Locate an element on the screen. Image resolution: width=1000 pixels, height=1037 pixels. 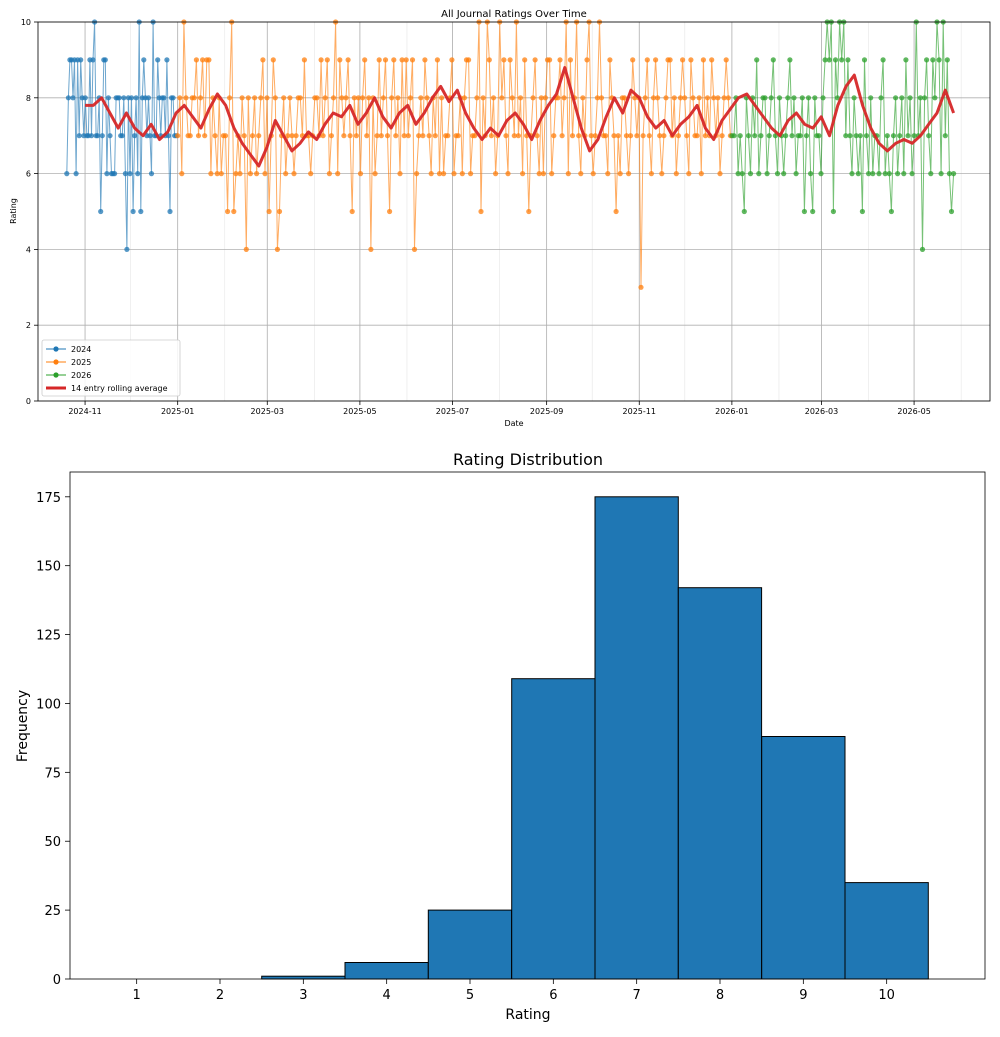
x-tick-label: 7 is located at coordinates (637, 995).